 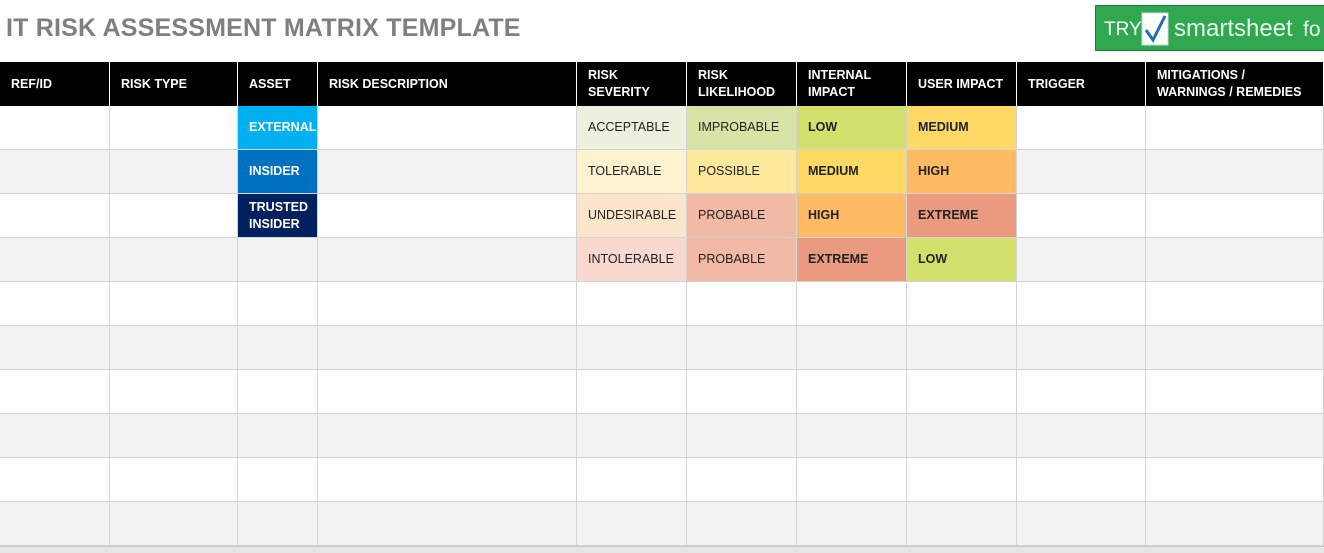 What do you see at coordinates (1123, 29) in the screenshot?
I see `button-try: TRY` at bounding box center [1123, 29].